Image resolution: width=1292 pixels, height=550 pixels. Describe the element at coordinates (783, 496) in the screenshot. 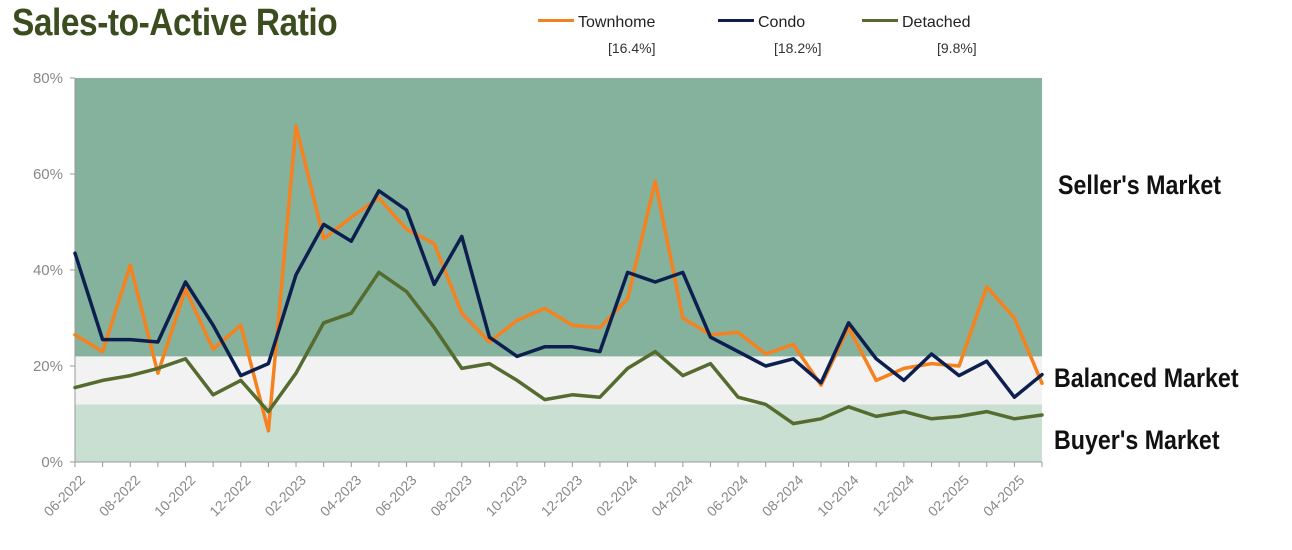

I see `x-tick-label: 08-2024` at that location.